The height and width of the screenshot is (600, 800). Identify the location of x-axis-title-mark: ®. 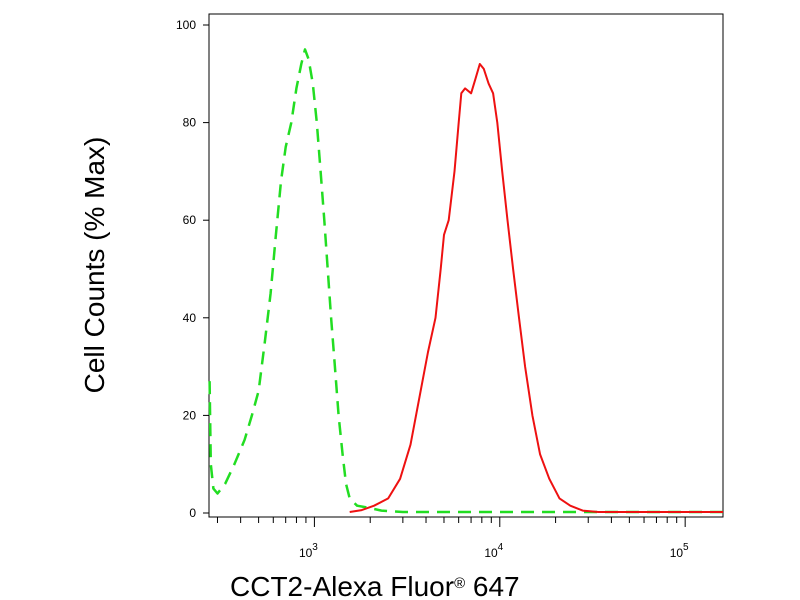
(459, 583).